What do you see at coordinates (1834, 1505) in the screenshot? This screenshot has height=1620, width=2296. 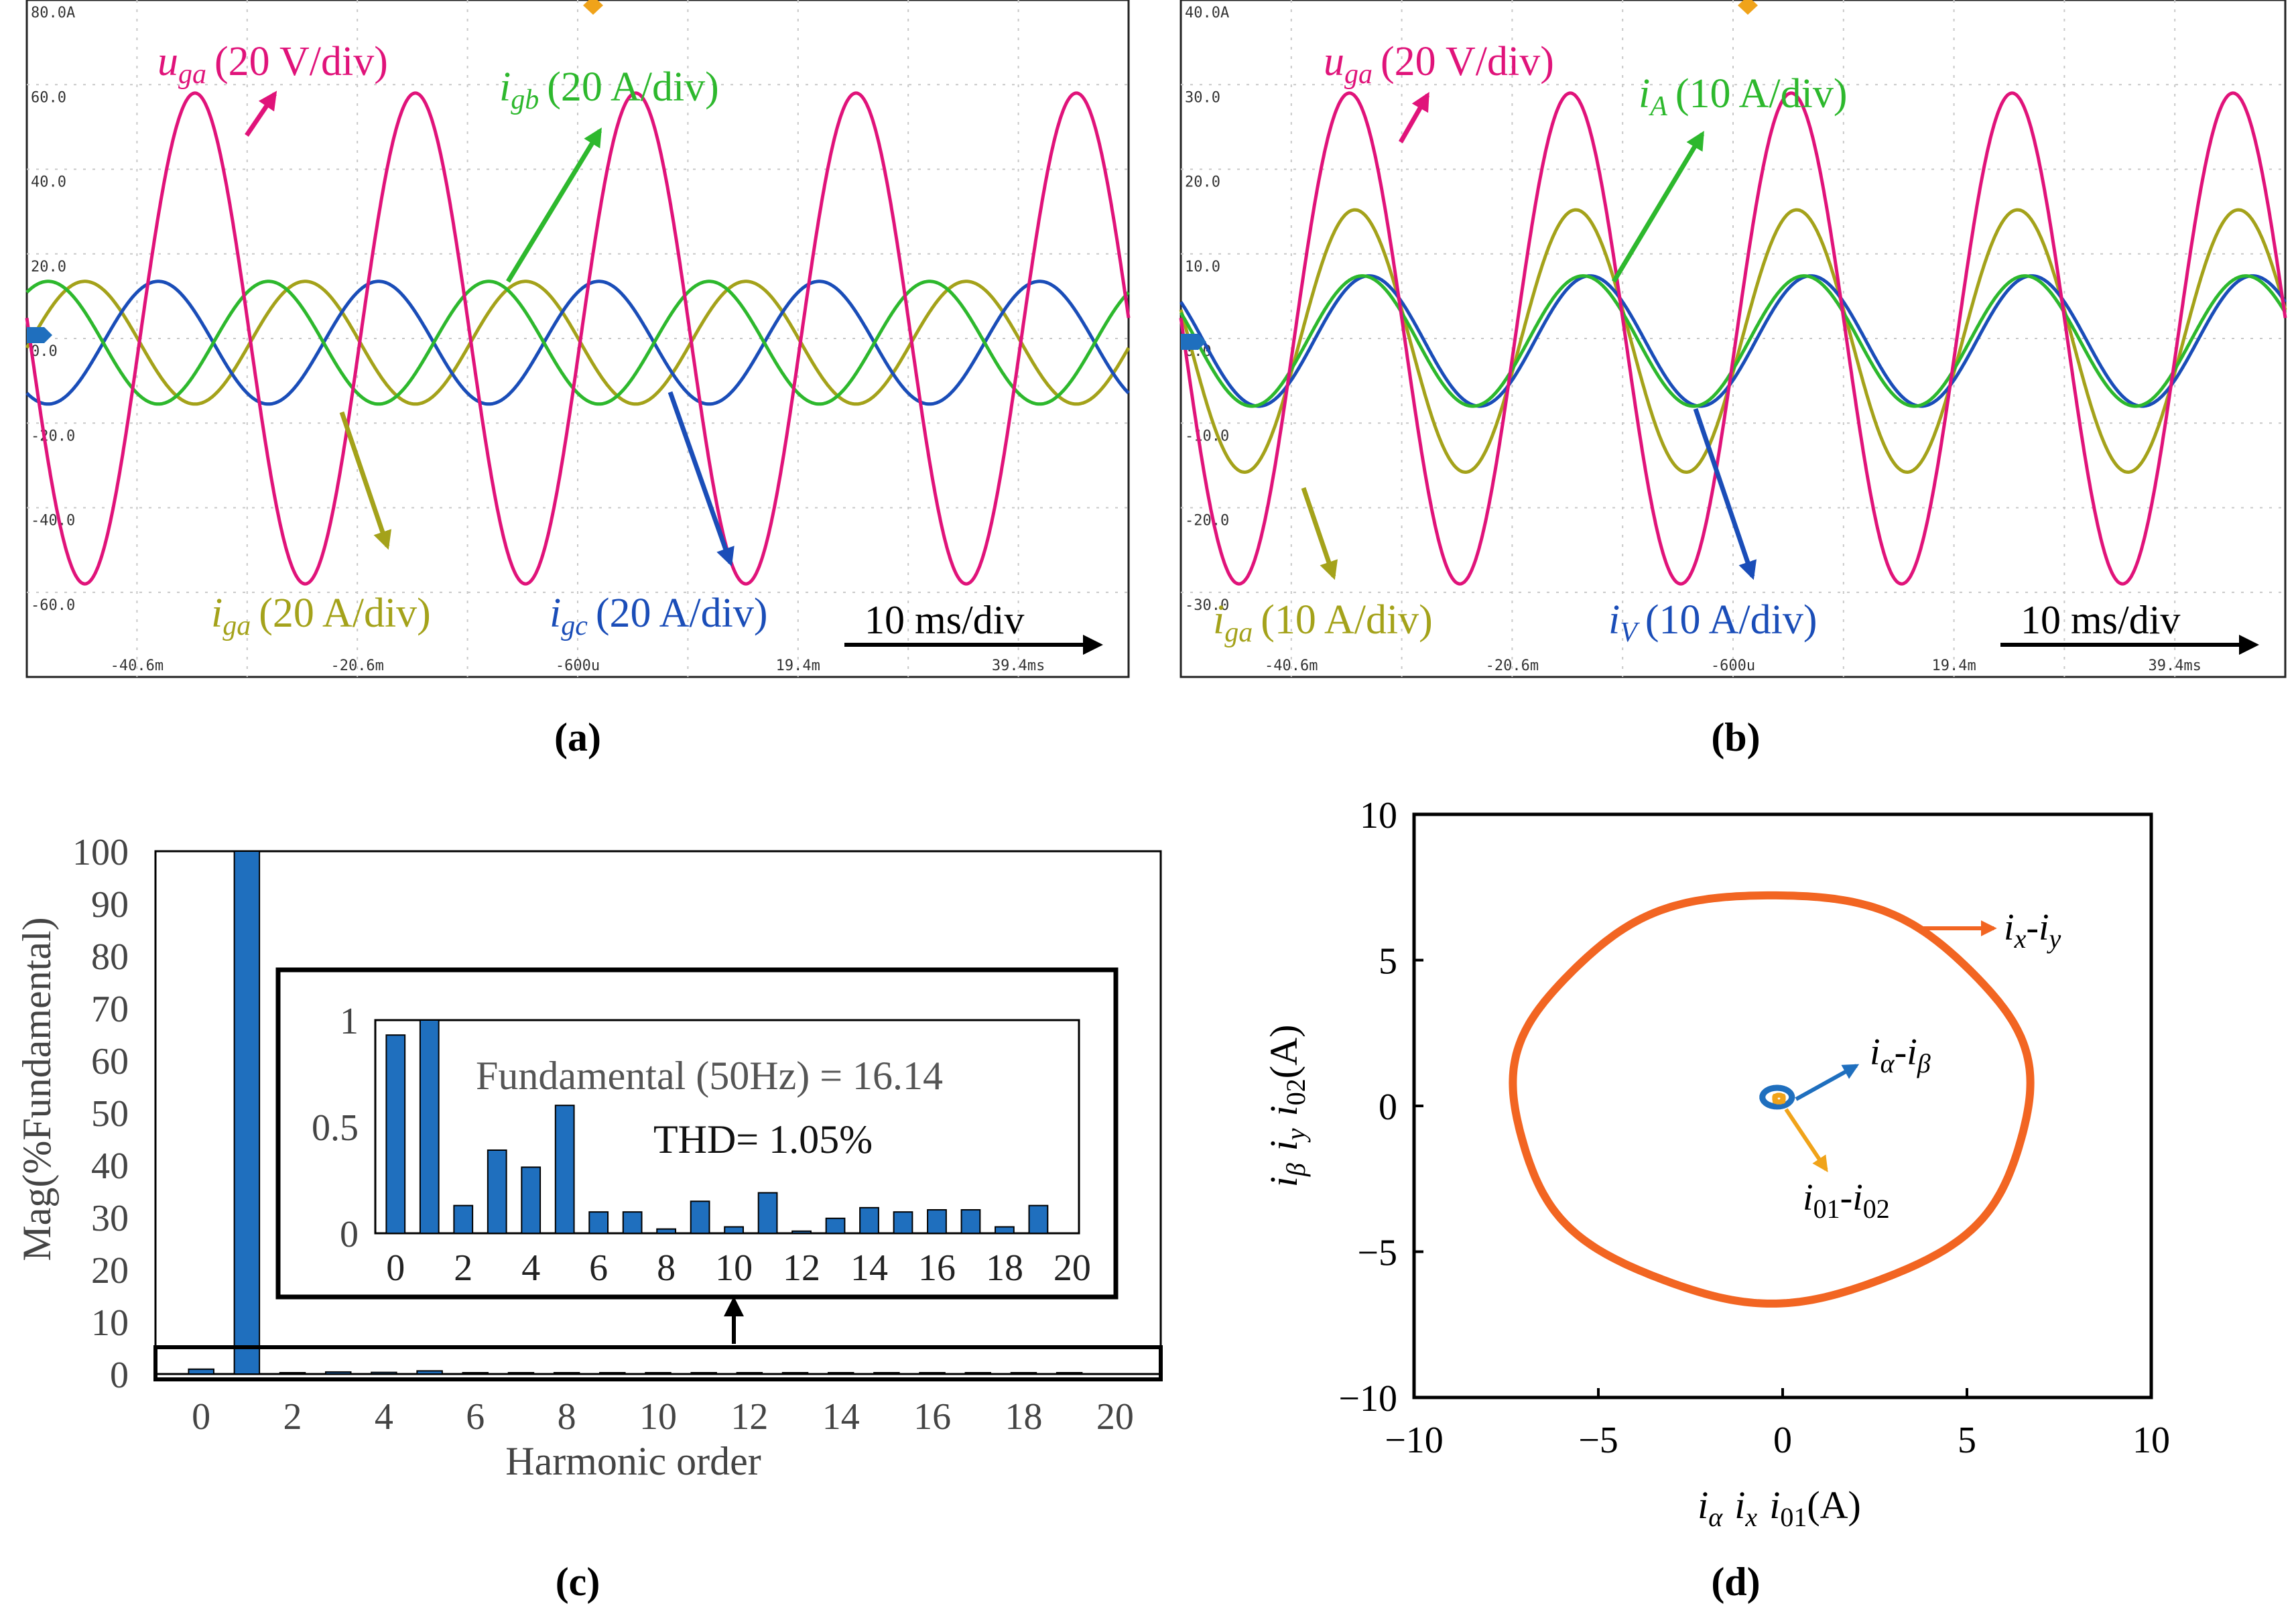 I see `panel-d-xlabel-unit: (A)` at bounding box center [1834, 1505].